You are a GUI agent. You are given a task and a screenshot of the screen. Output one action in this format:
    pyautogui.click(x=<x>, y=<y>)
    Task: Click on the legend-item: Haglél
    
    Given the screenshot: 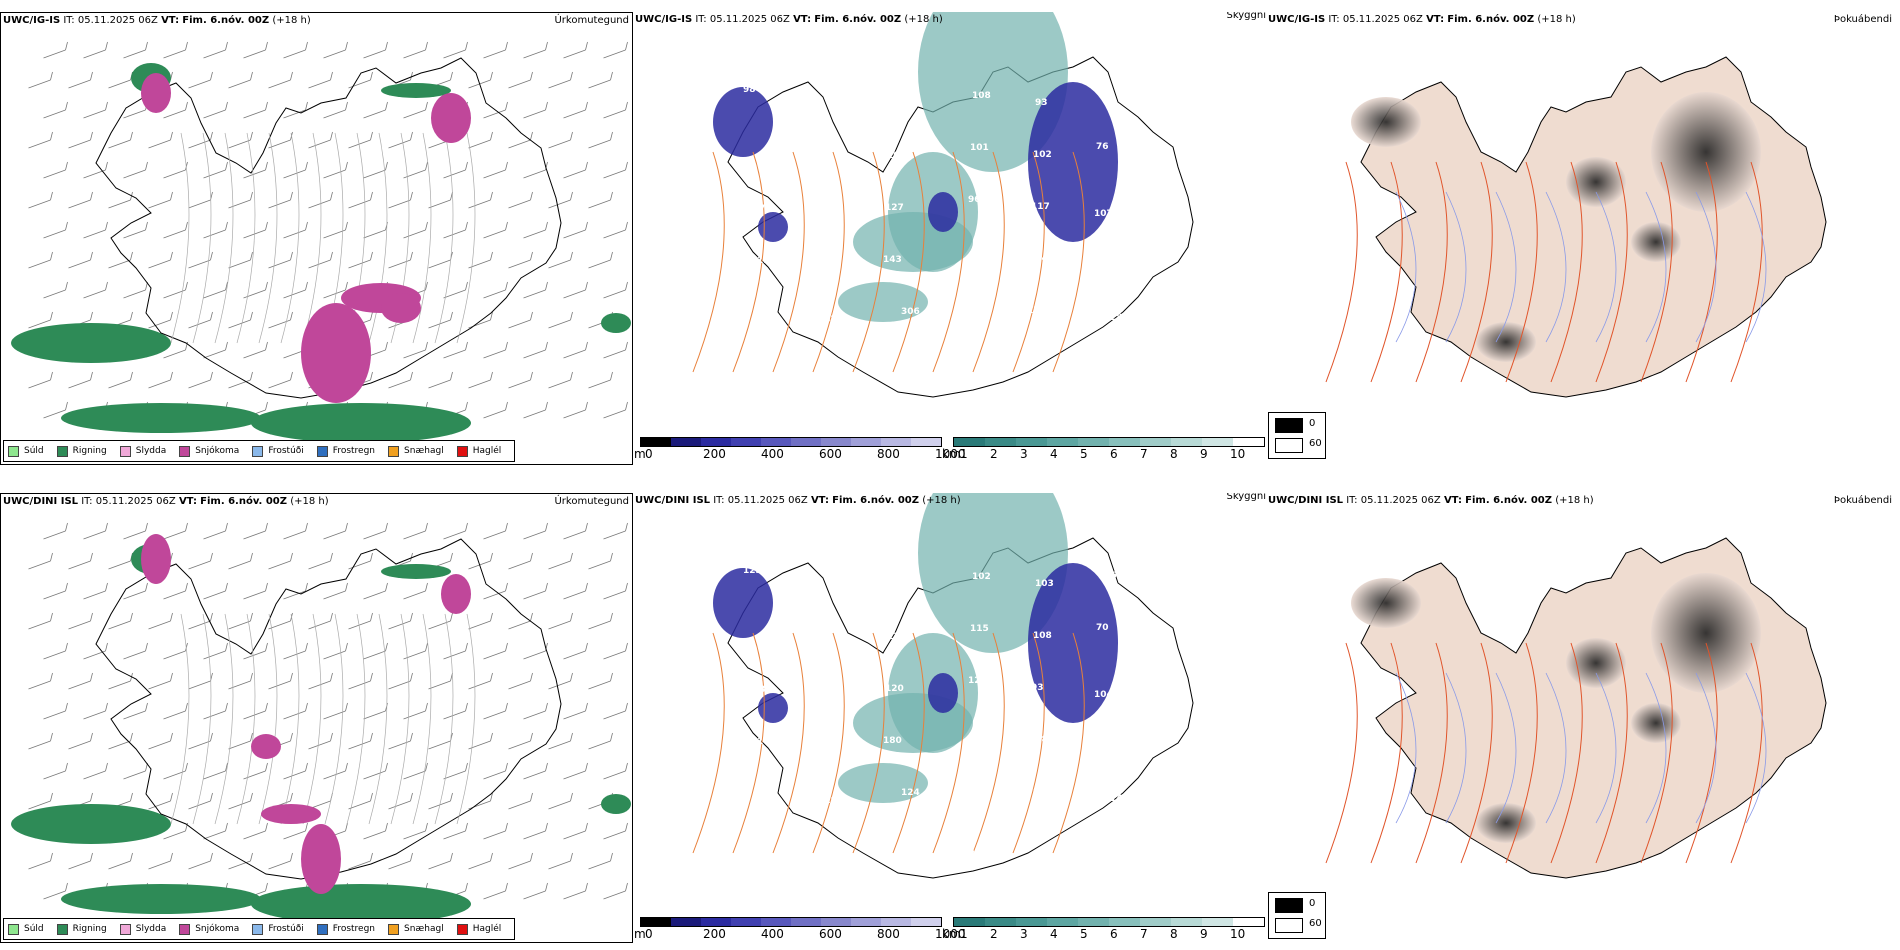 What is the action you would take?
    pyautogui.click(x=478, y=451)
    